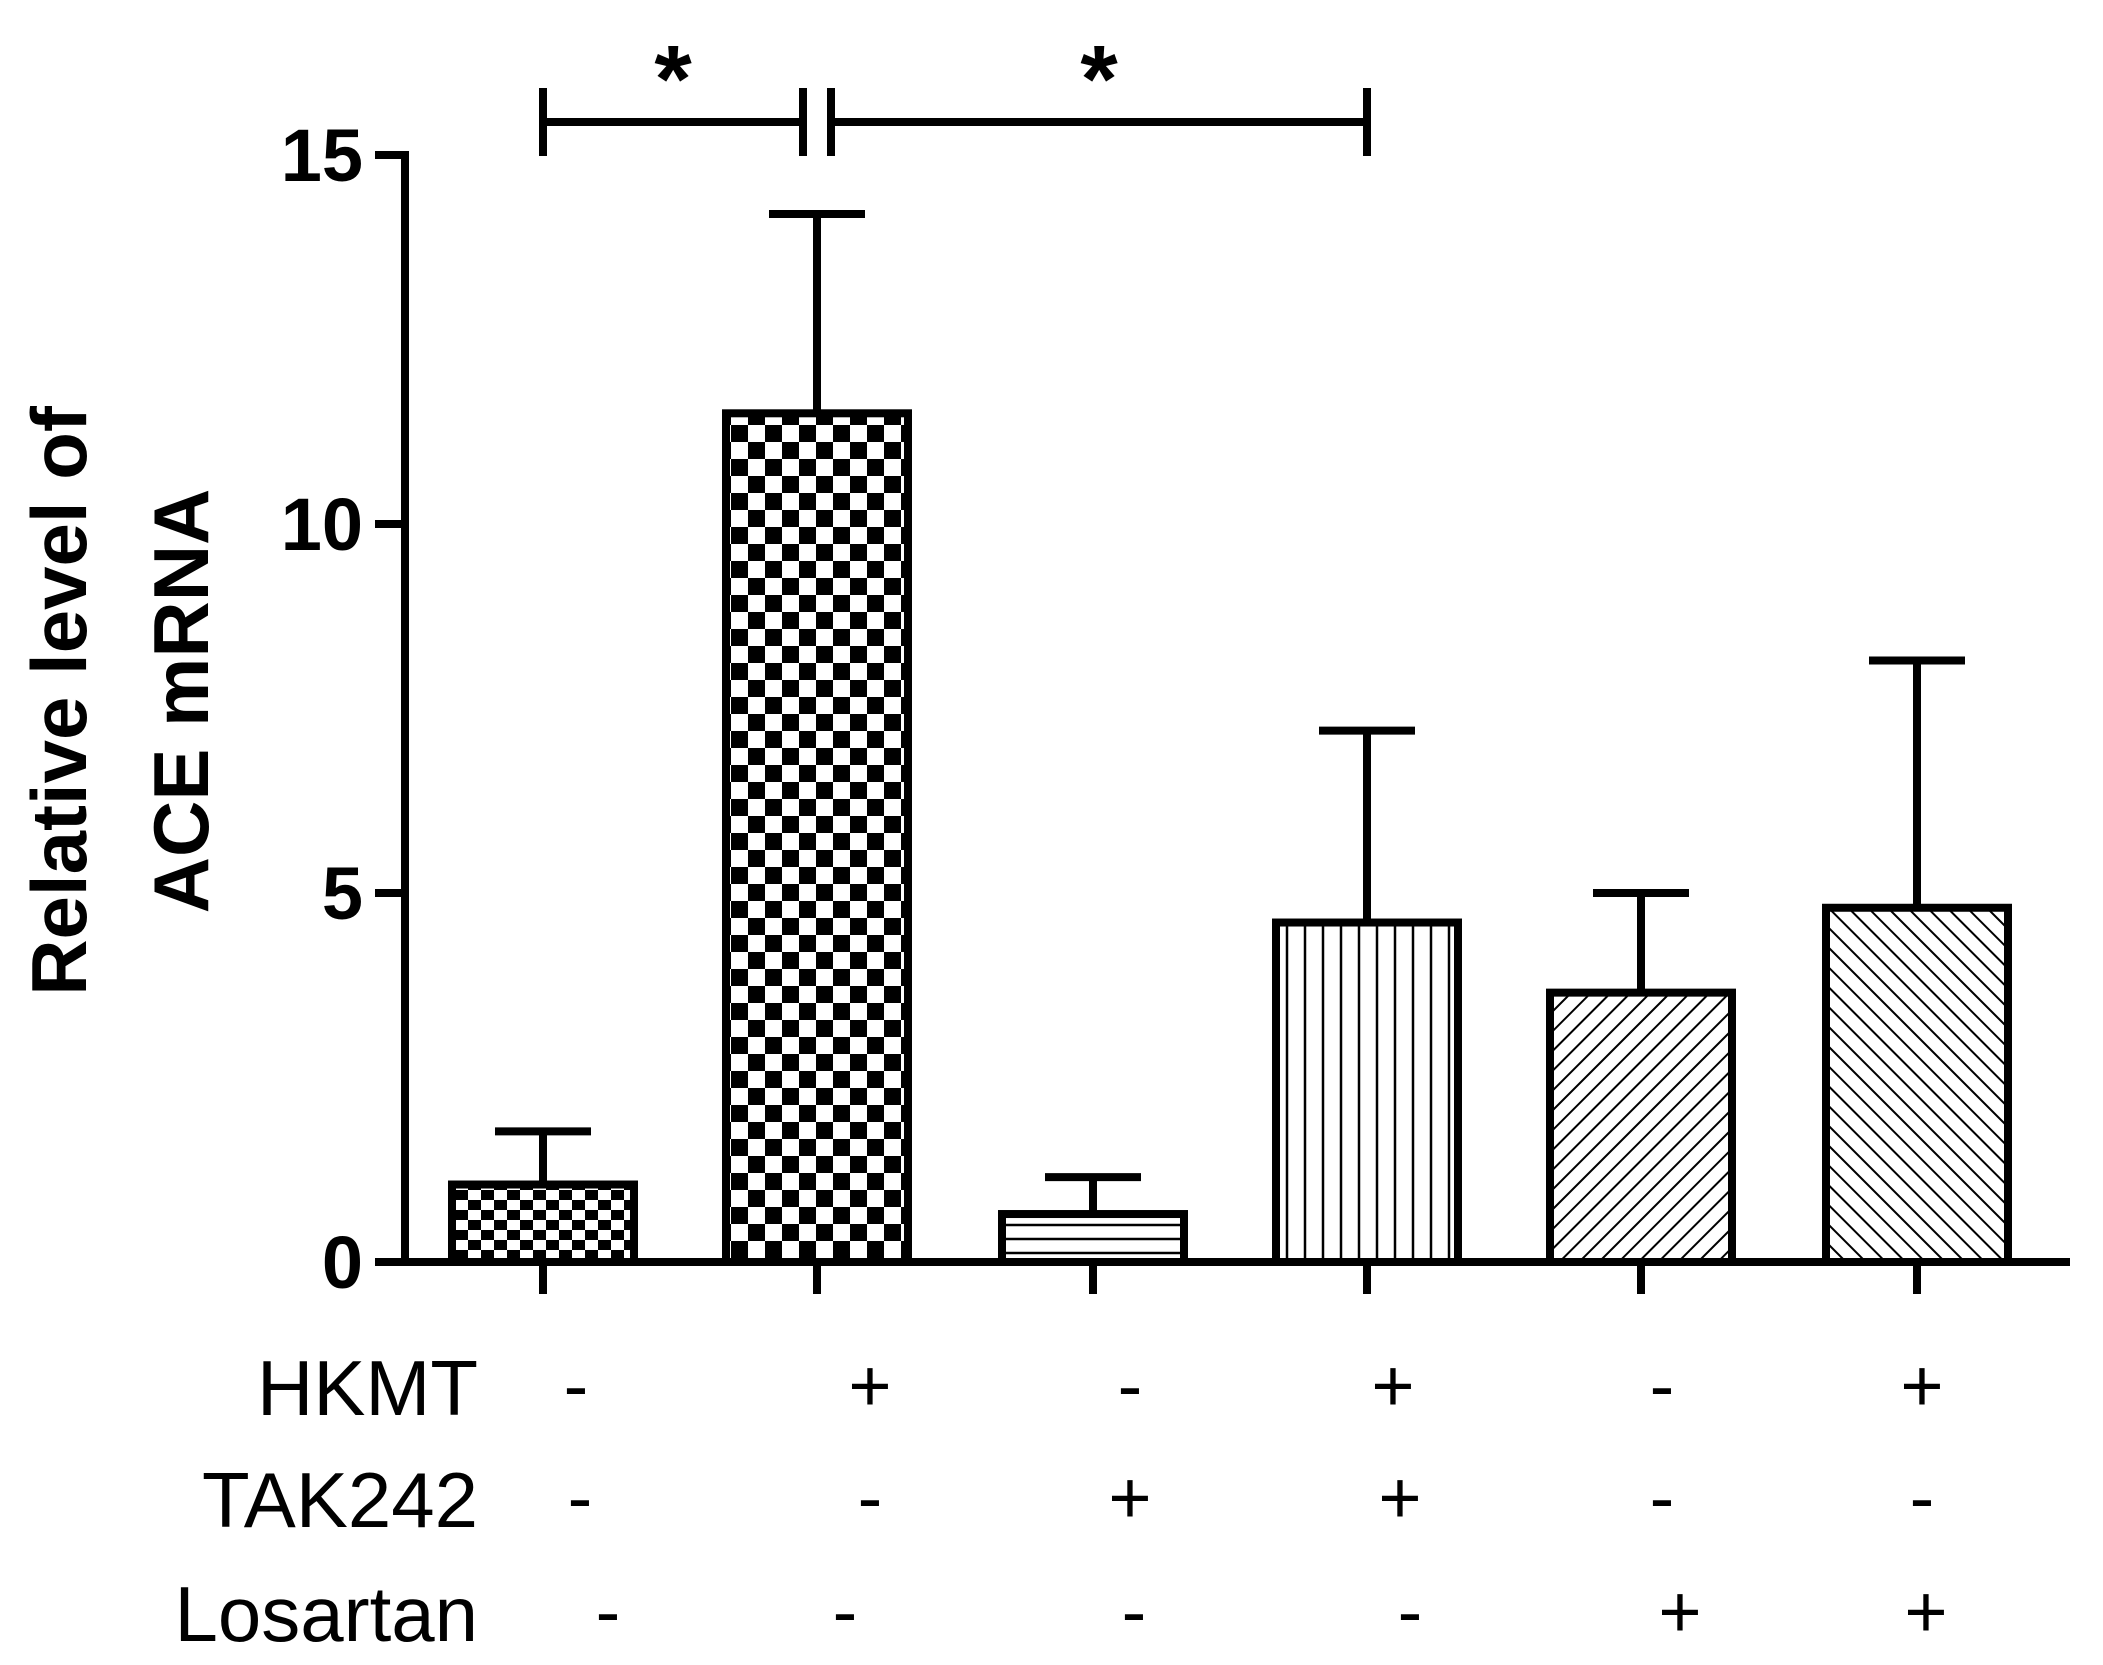  What do you see at coordinates (955, 91) in the screenshot?
I see `significance-brackets: * *` at bounding box center [955, 91].